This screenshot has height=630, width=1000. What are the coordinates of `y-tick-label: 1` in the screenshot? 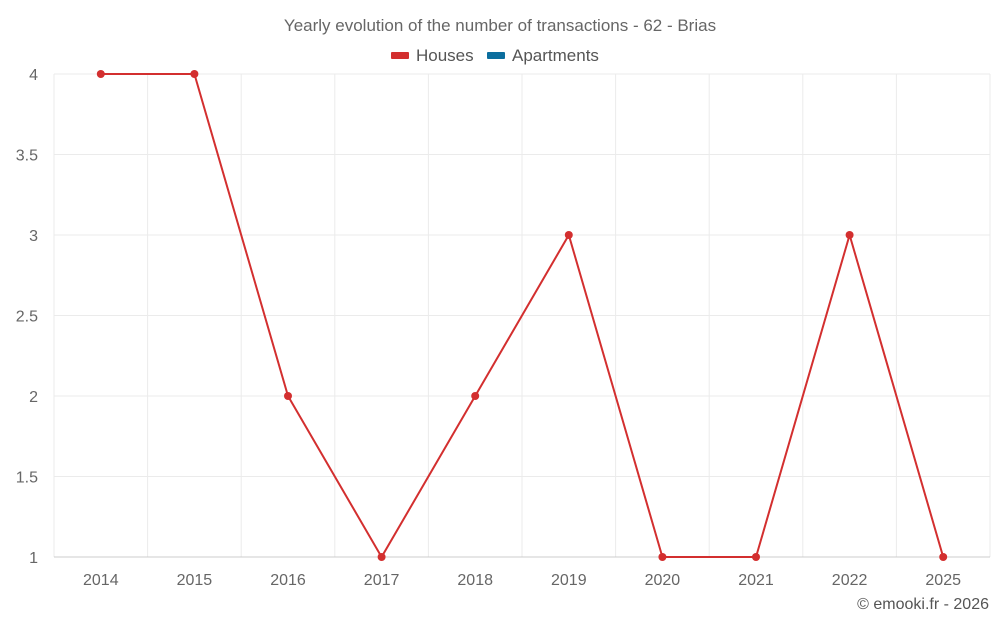 It's located at (33, 558).